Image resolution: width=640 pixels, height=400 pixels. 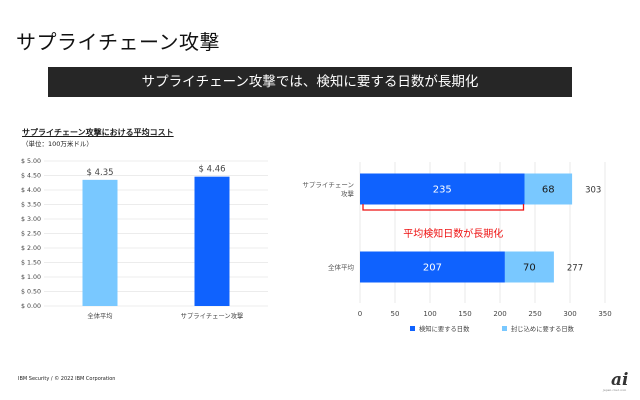 I want to click on cost-x-category-label: サプライチェーン攻撃, so click(x=212, y=315).